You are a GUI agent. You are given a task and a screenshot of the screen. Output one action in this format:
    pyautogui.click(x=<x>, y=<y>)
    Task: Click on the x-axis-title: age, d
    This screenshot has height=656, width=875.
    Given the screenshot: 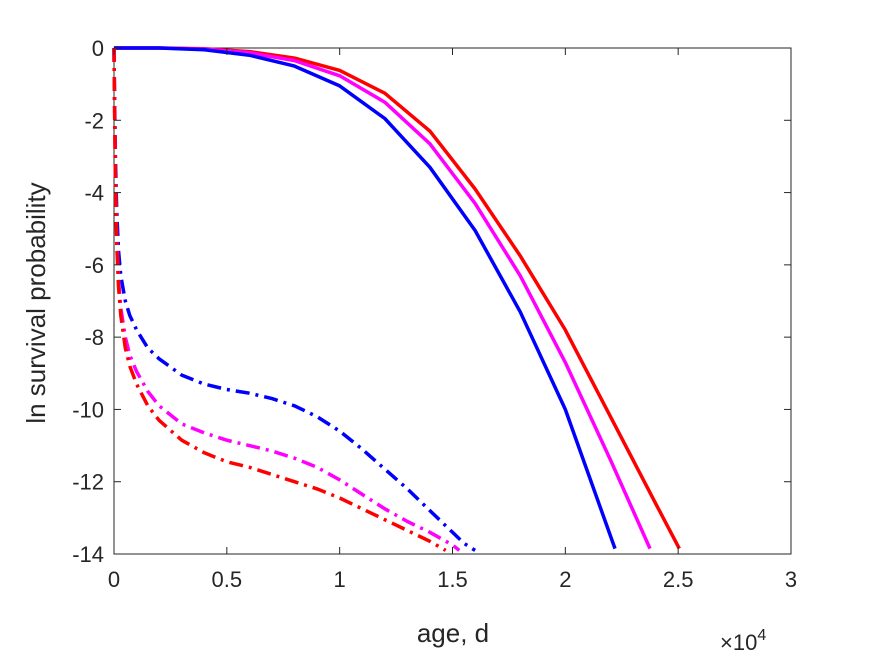 What is the action you would take?
    pyautogui.click(x=453, y=633)
    